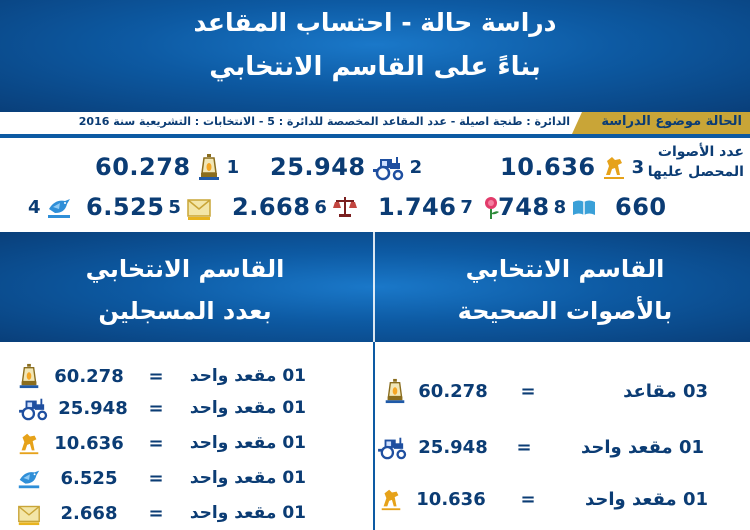 This screenshot has width=750, height=530. I want to click on left-row-3: 10.636 = 01 مقعد واحد, so click(161, 443).